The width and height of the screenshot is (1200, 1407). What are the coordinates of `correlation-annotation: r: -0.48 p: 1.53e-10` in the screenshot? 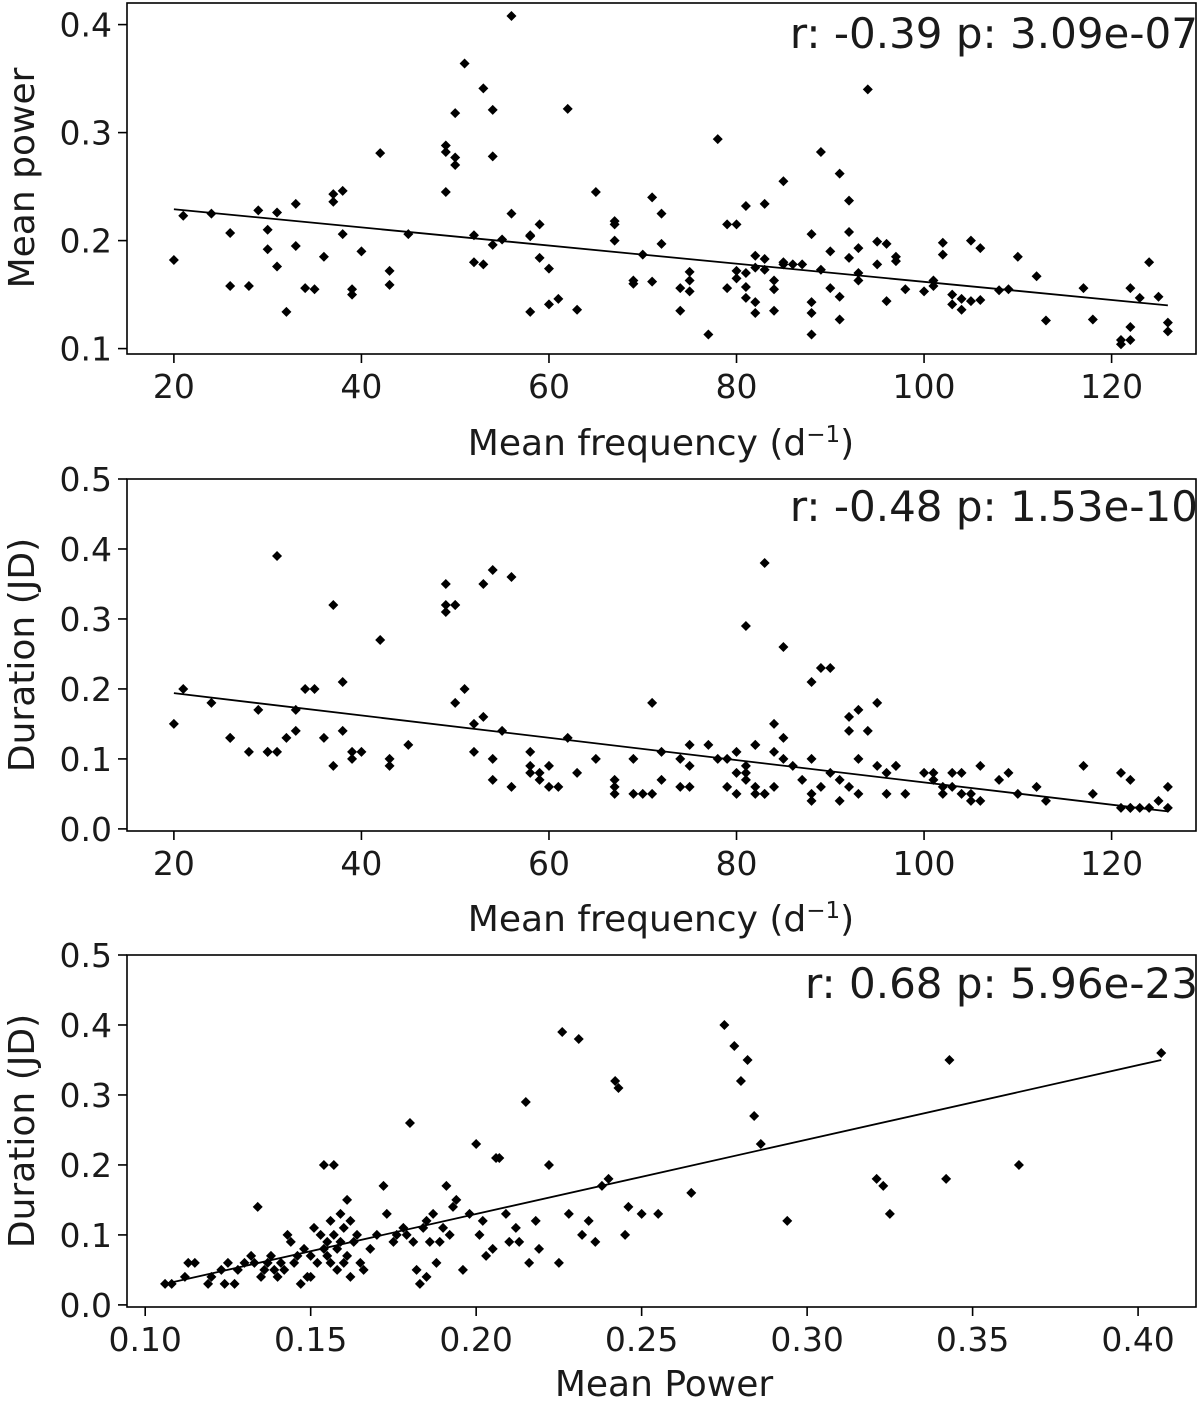 It's located at (994, 506).